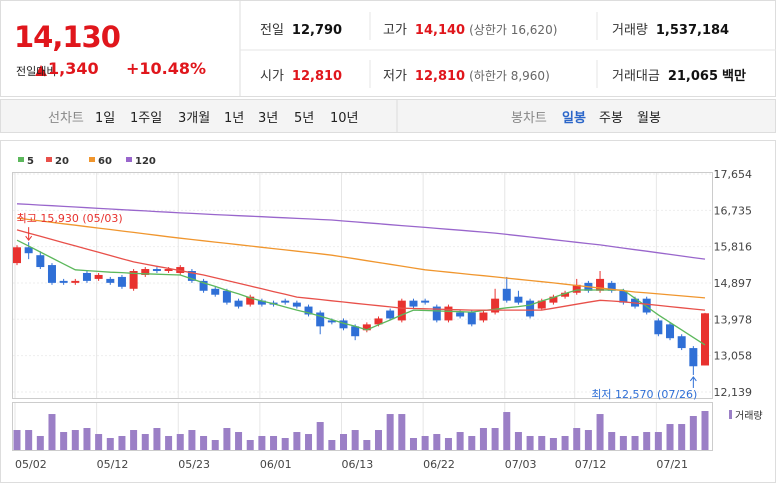 The height and width of the screenshot is (483, 776). I want to click on volume-panel, so click(362, 426).